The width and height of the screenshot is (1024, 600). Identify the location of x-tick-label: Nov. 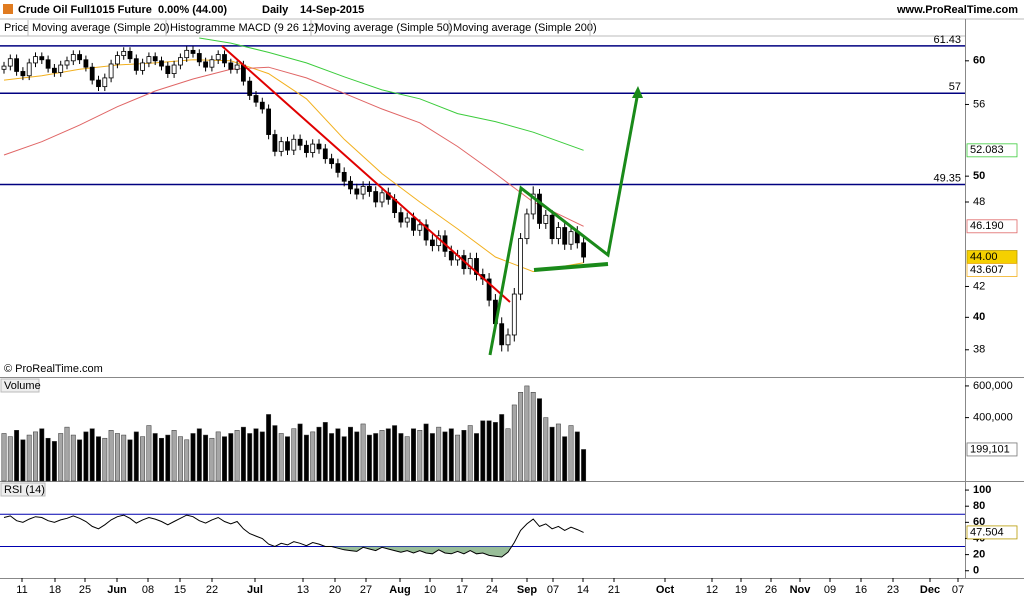
(801, 590).